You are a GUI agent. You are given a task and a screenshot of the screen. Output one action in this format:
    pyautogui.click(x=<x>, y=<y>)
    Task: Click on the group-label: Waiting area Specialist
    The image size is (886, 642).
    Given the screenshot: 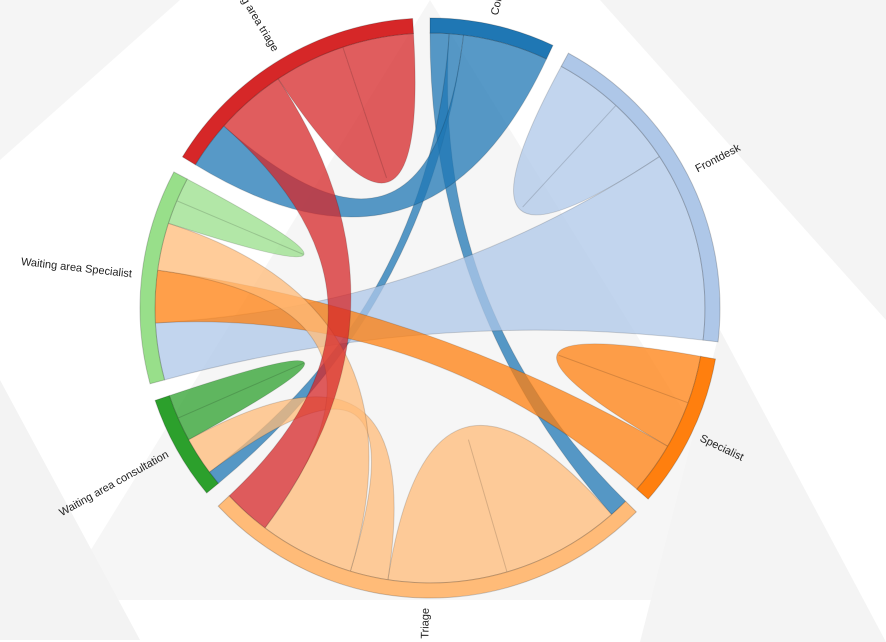 What is the action you would take?
    pyautogui.click(x=76, y=268)
    